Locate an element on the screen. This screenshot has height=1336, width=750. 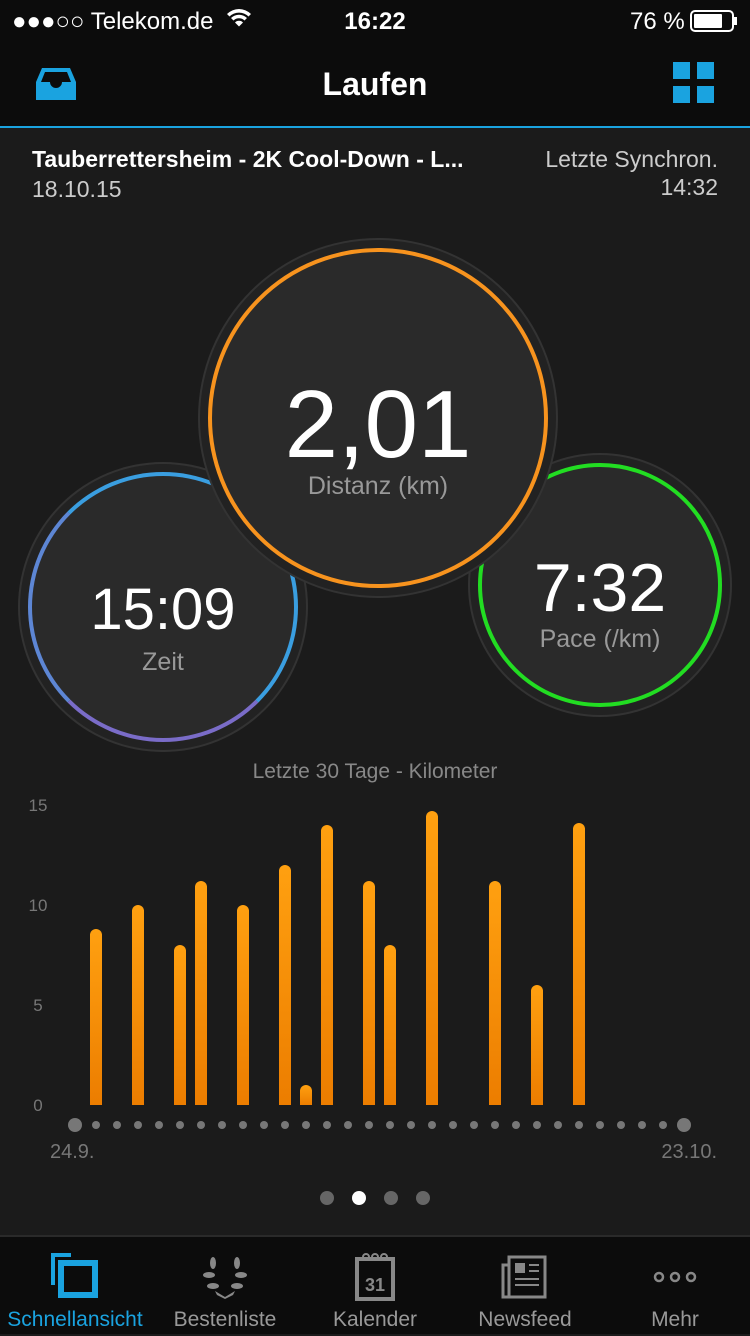
distance-circle: 2,01 Distanz (km) is located at coordinates (378, 418).